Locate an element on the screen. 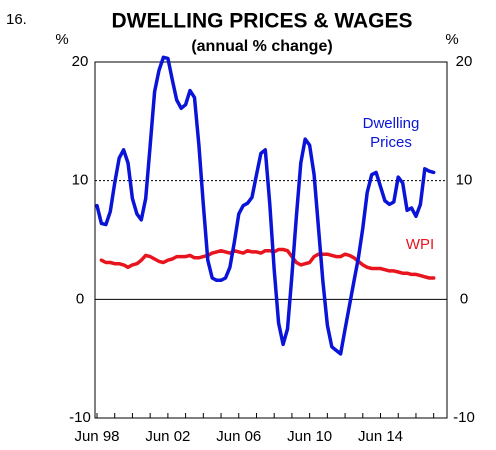 This screenshot has height=450, width=496. x-tick-label: Jun 02 is located at coordinates (167, 436).